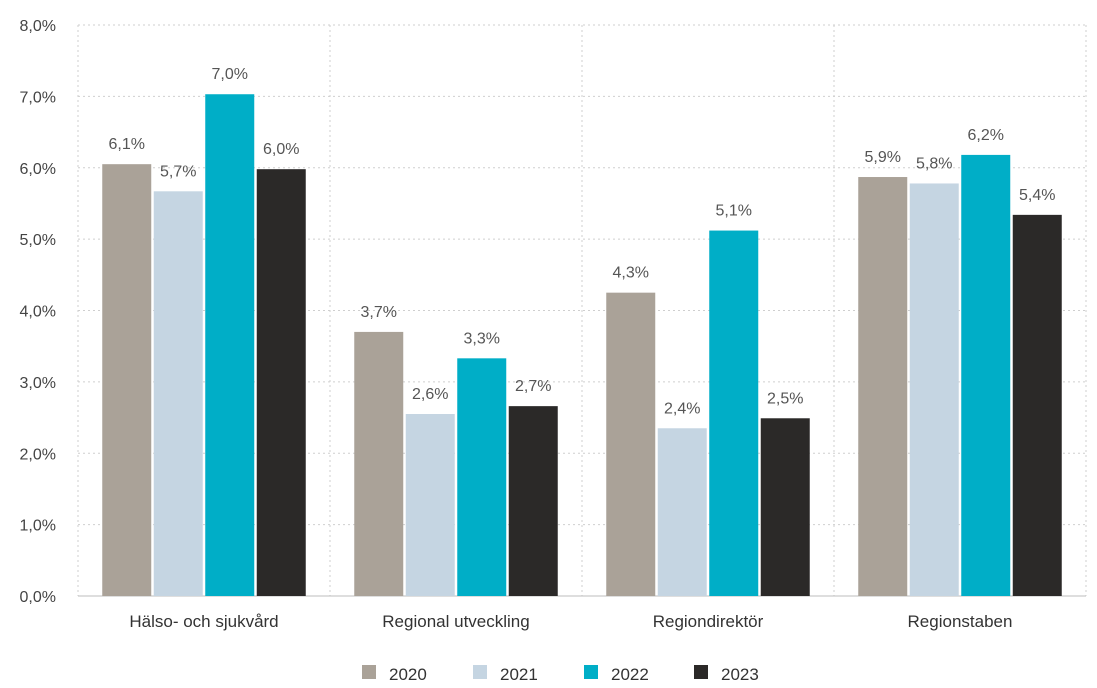 Image resolution: width=1097 pixels, height=688 pixels. What do you see at coordinates (38, 97) in the screenshot?
I see `y-tick-label: 7,0%` at bounding box center [38, 97].